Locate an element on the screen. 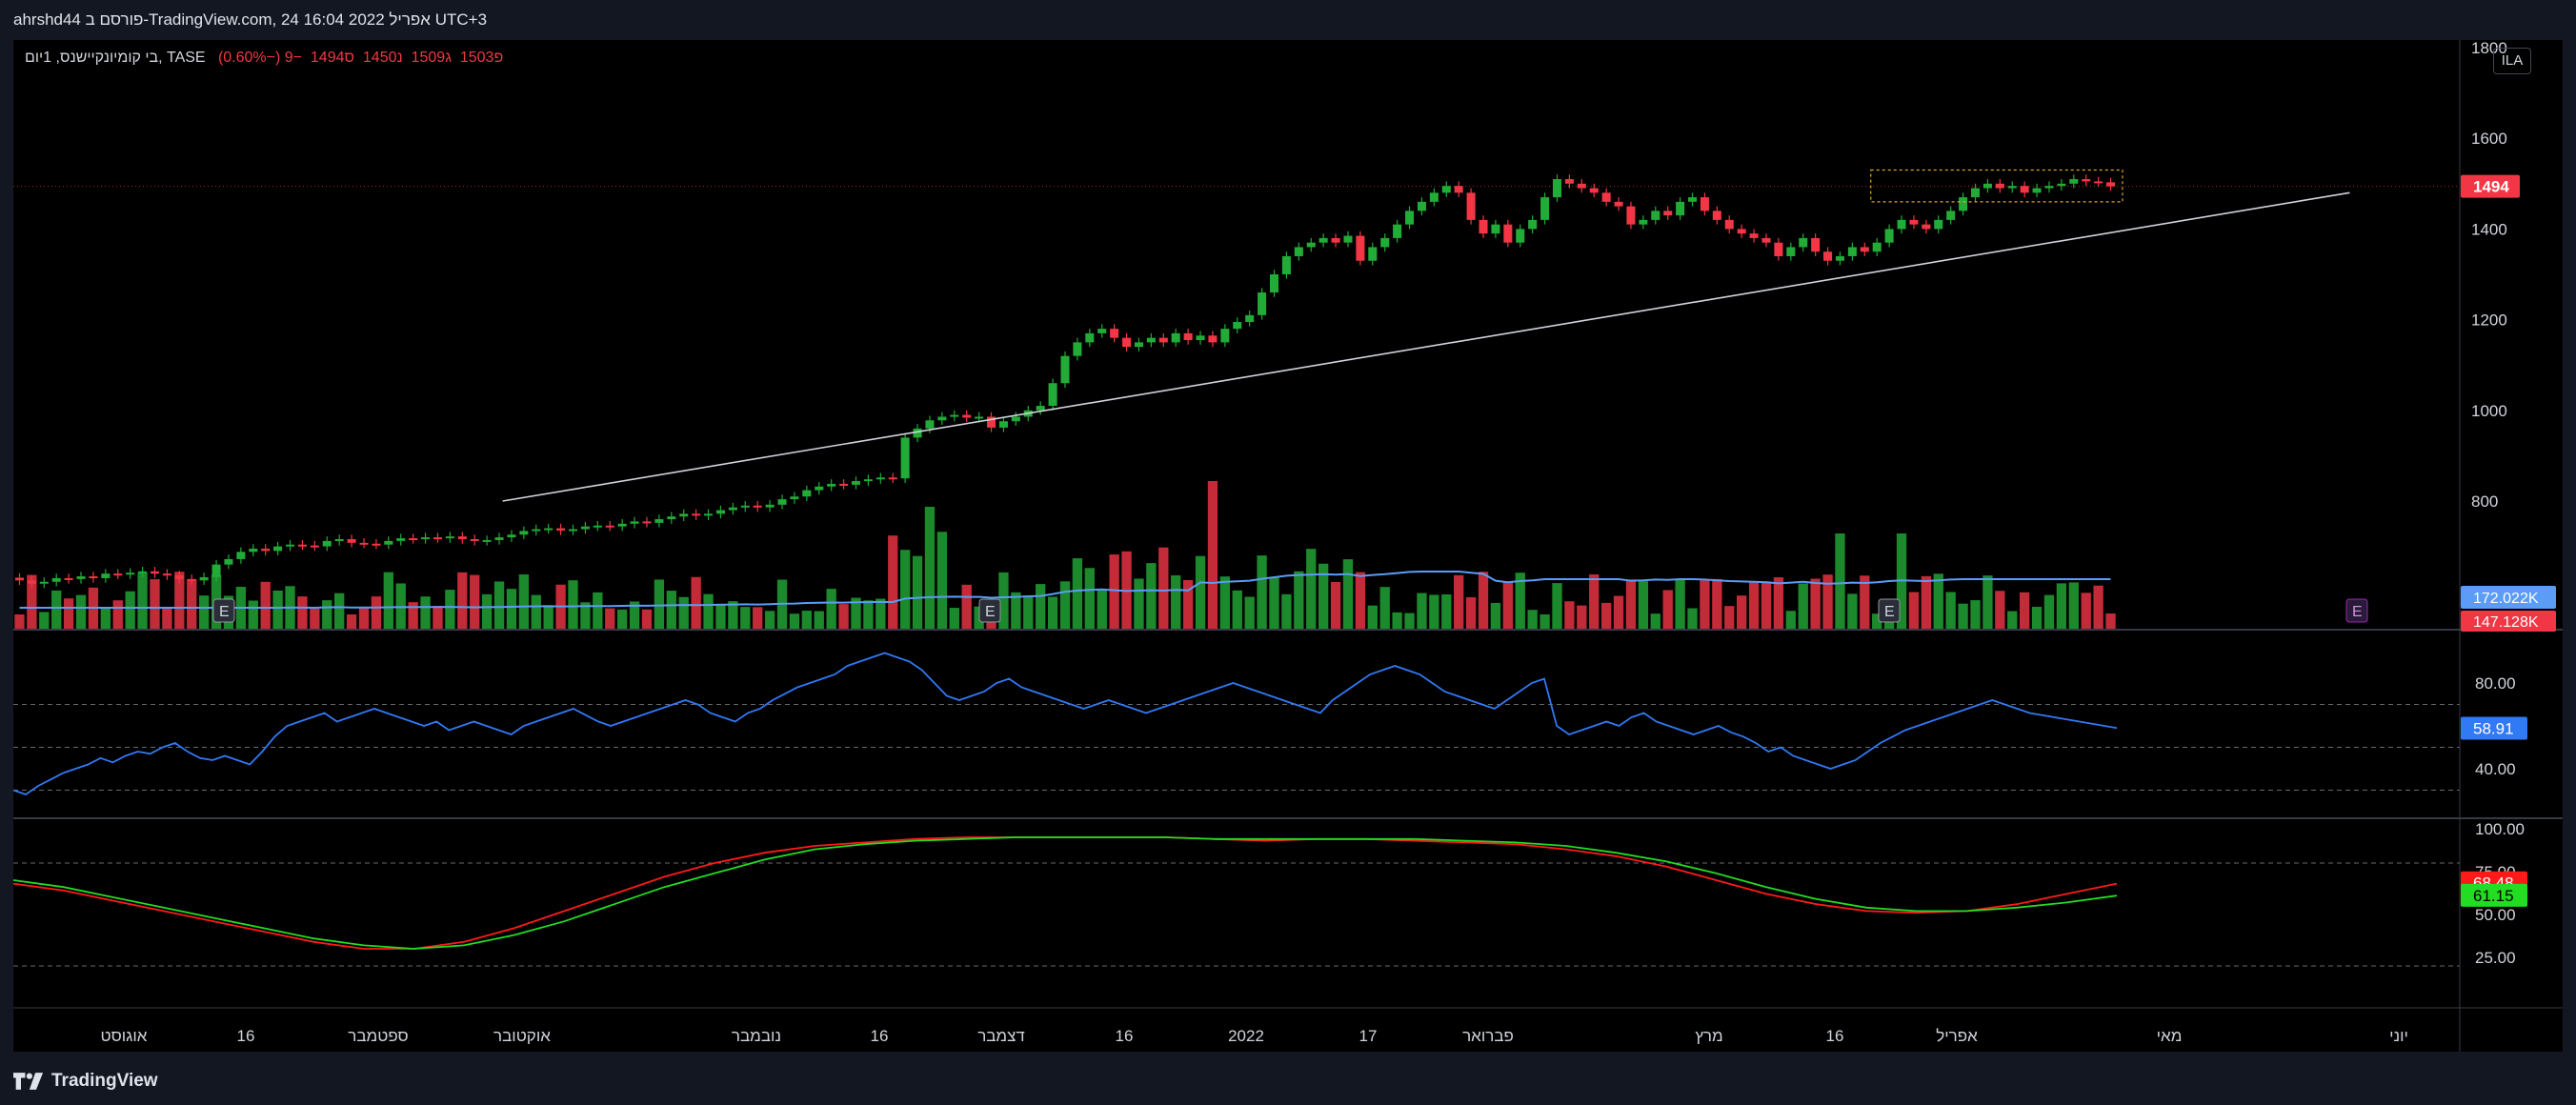 The width and height of the screenshot is (2576, 1105). legend-change: −9 (−0.60%) is located at coordinates (260, 58).